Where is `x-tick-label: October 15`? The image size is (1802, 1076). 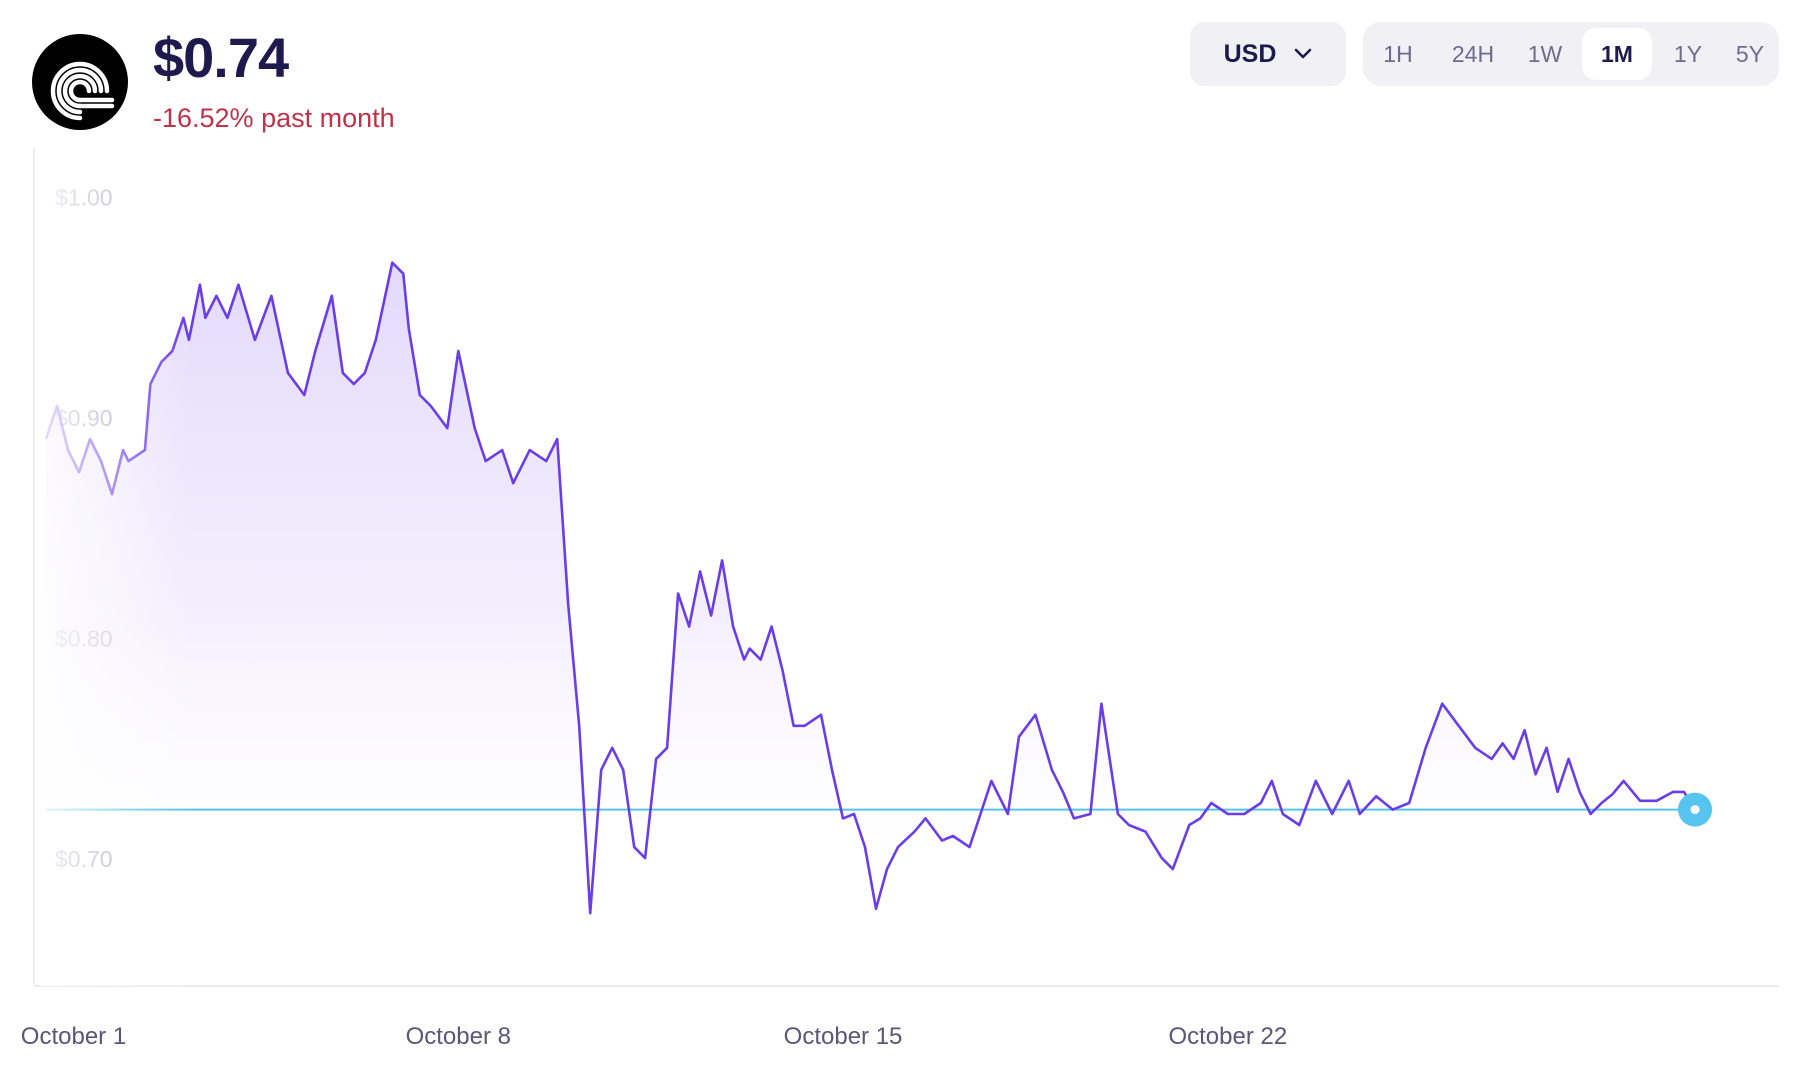
x-tick-label: October 15 is located at coordinates (843, 1036).